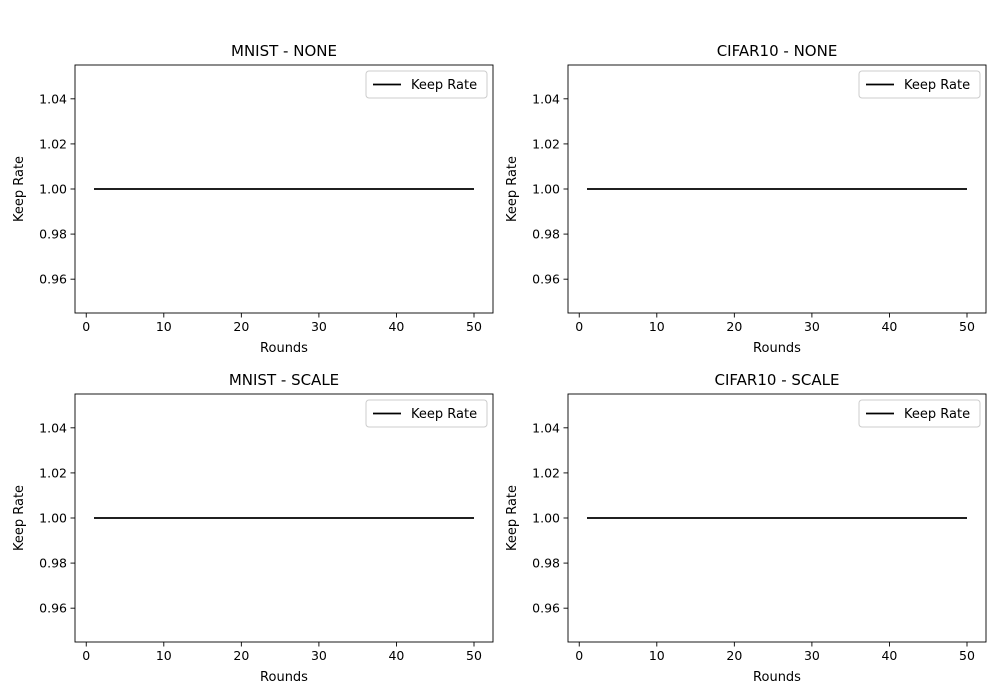 The width and height of the screenshot is (1000, 700). I want to click on chart-title: MNIST - SCALE, so click(284, 380).